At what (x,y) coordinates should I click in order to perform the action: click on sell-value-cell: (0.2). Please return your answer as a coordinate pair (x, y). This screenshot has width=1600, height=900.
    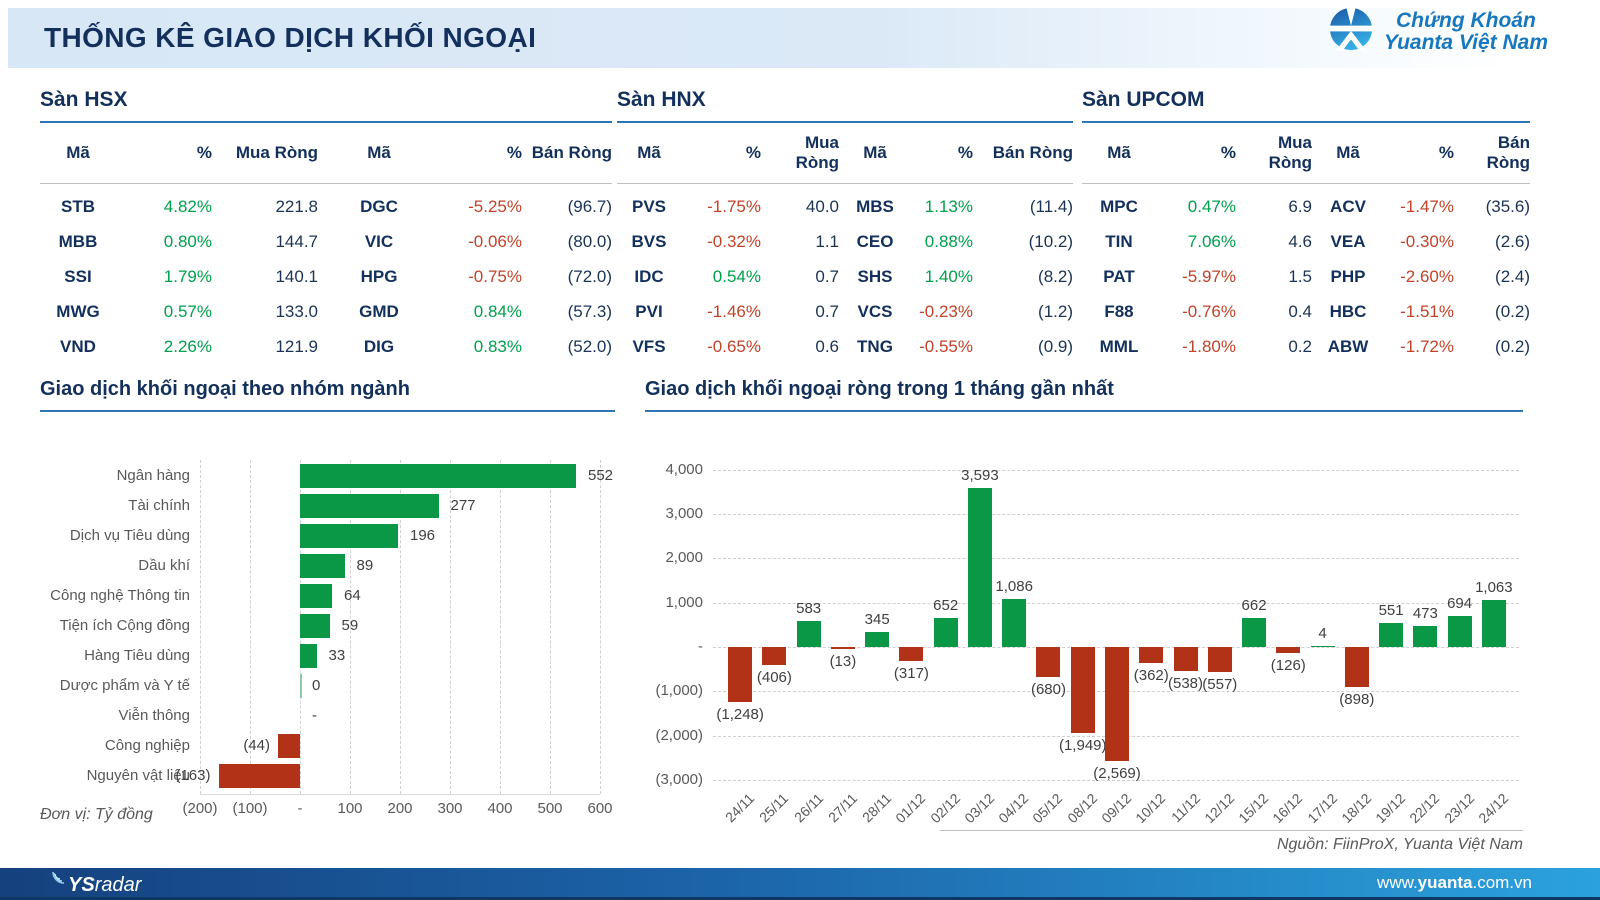
    Looking at the image, I should click on (1512, 346).